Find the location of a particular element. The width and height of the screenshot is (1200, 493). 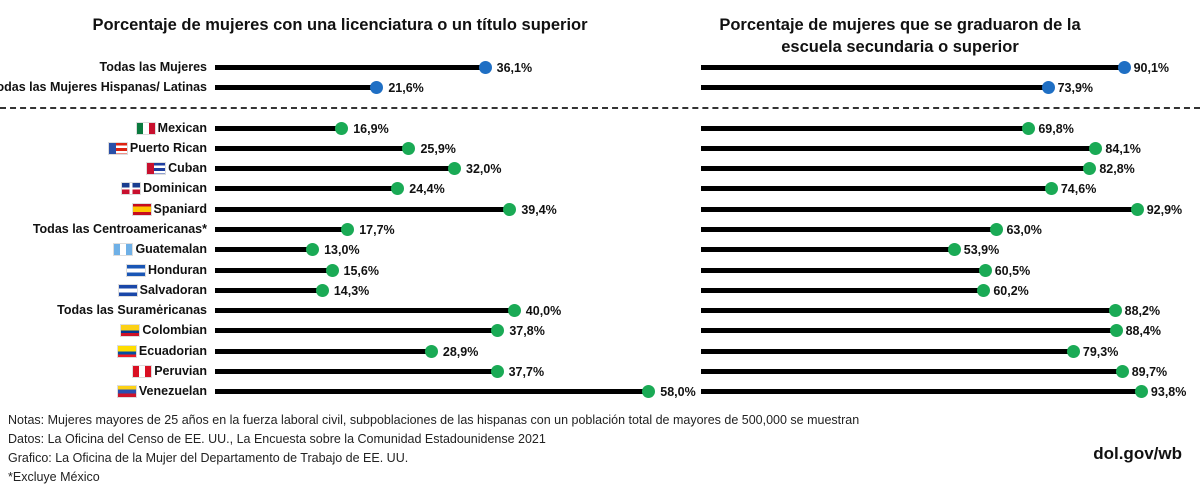

honduras-flag-icon is located at coordinates (135, 271).